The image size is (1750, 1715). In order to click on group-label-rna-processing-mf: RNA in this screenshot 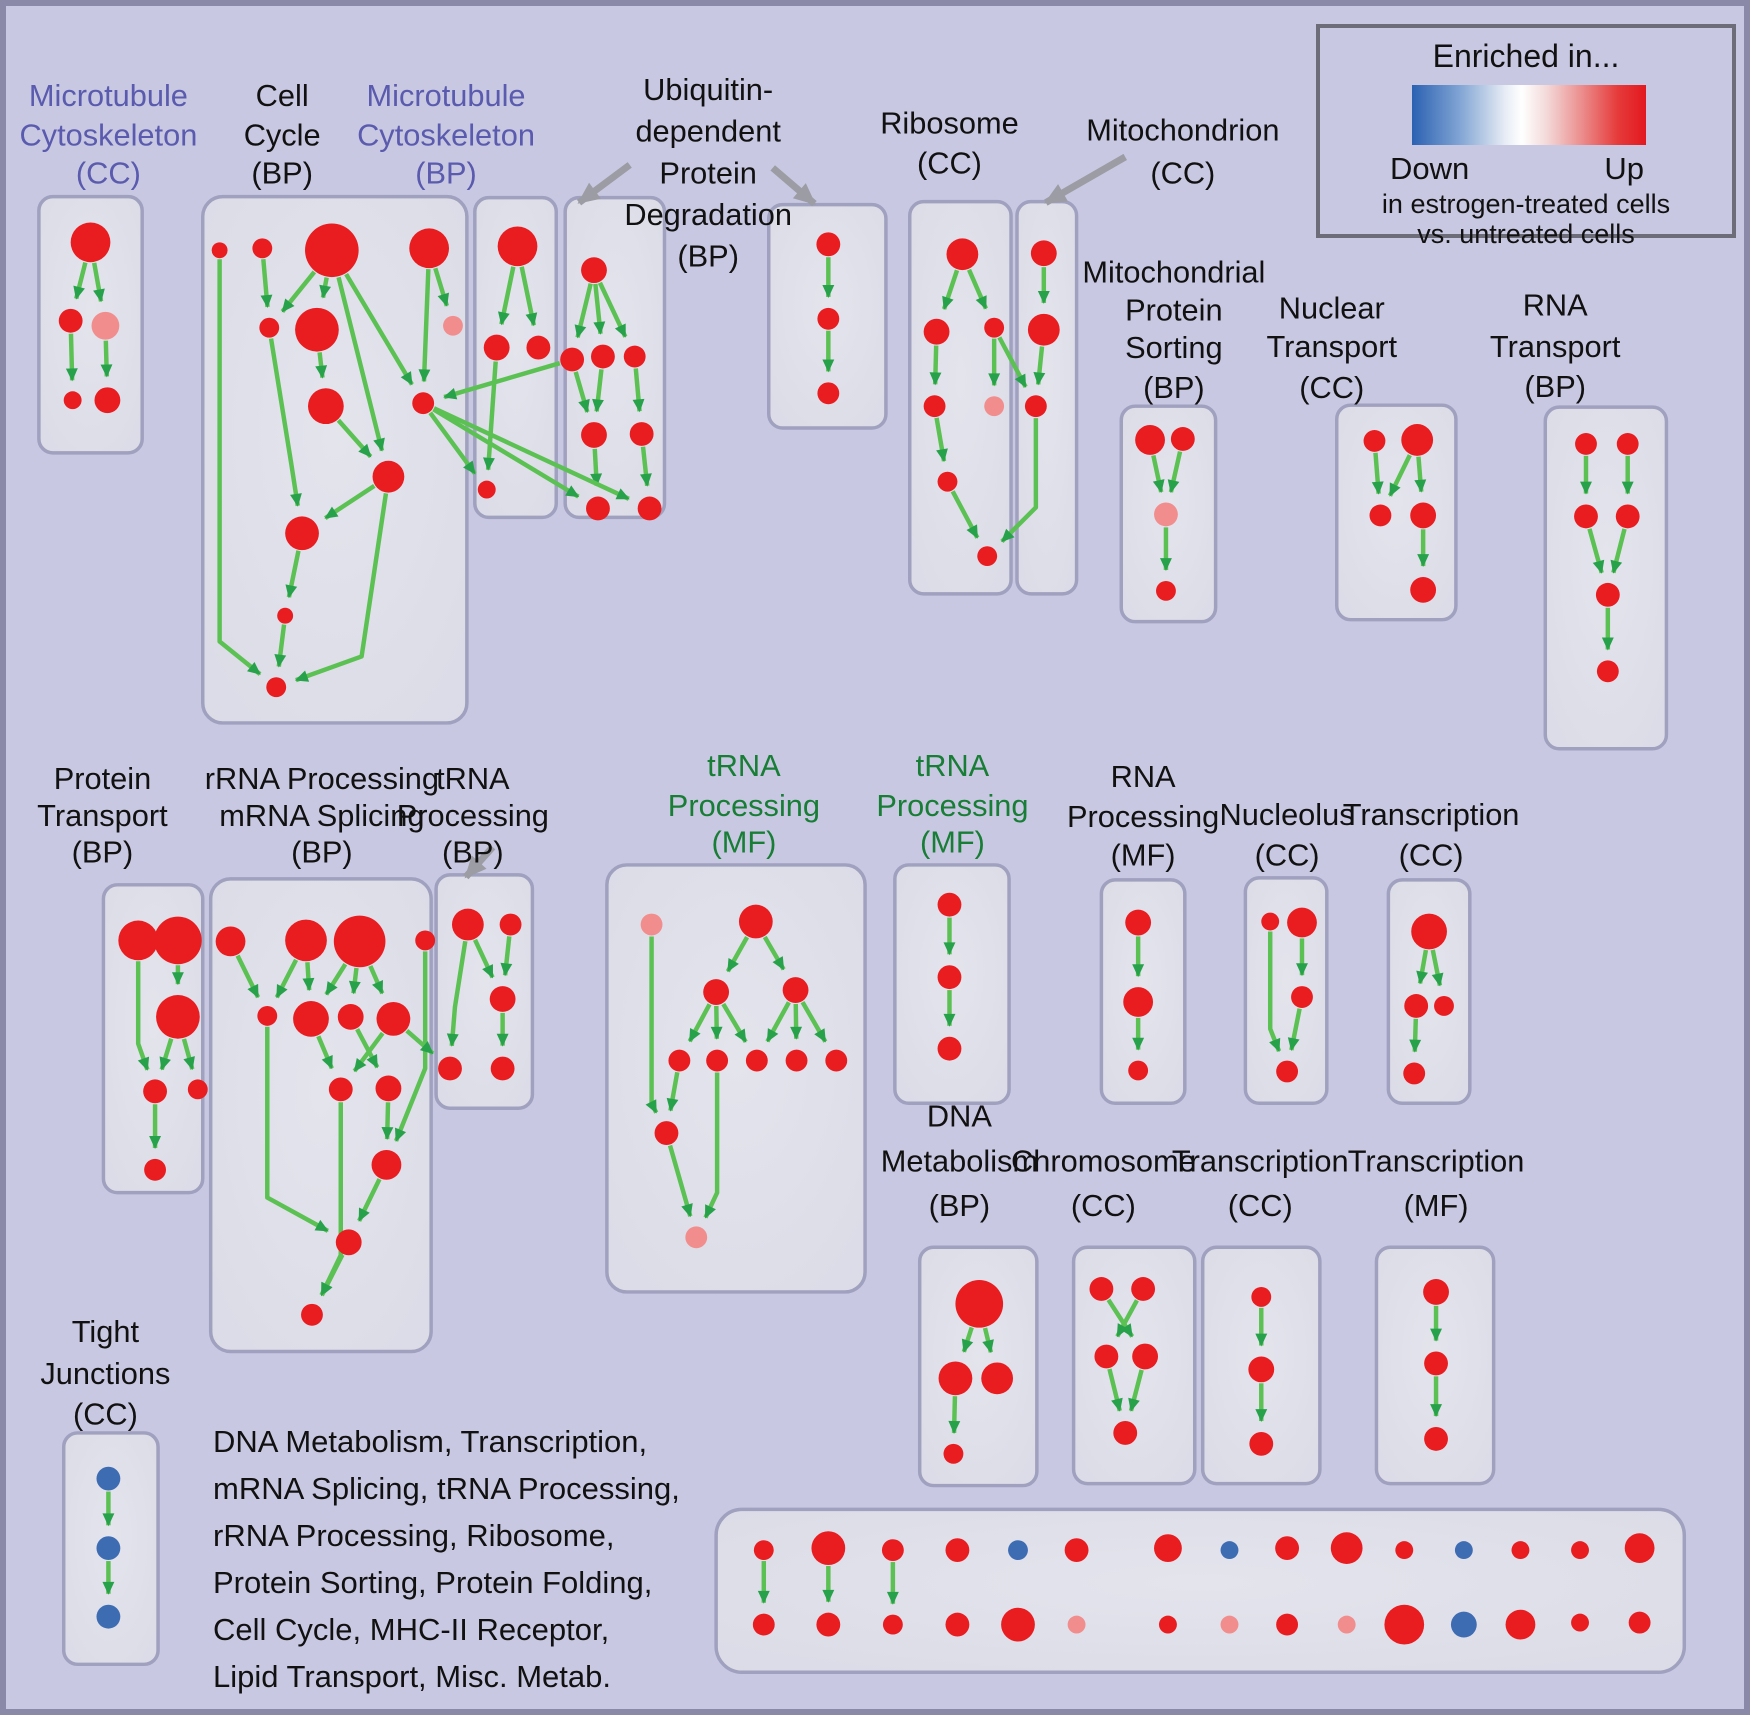, I will do `click(1143, 776)`.